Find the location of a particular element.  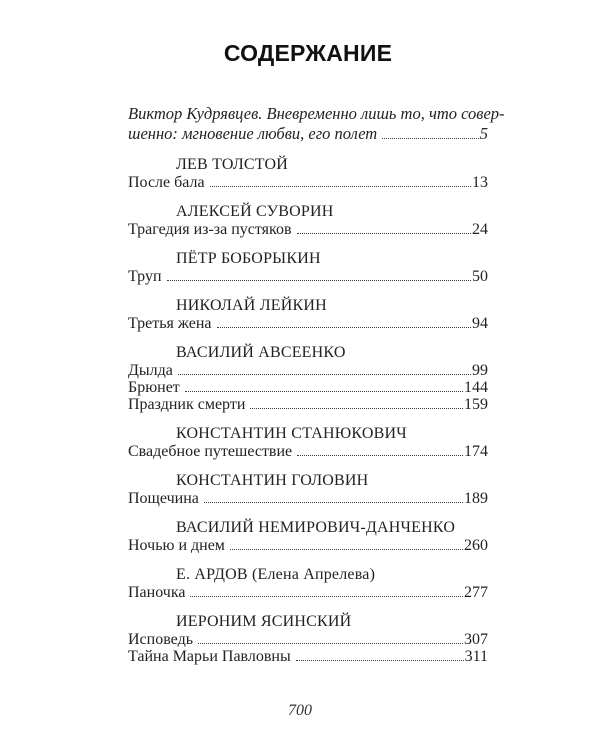

toc-entry: Праздник смерти 159 is located at coordinates (308, 404).